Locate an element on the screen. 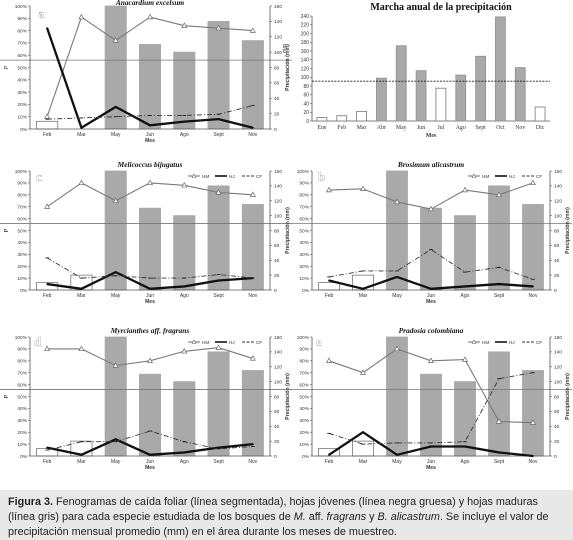  month-label: Oct is located at coordinates (500, 128).